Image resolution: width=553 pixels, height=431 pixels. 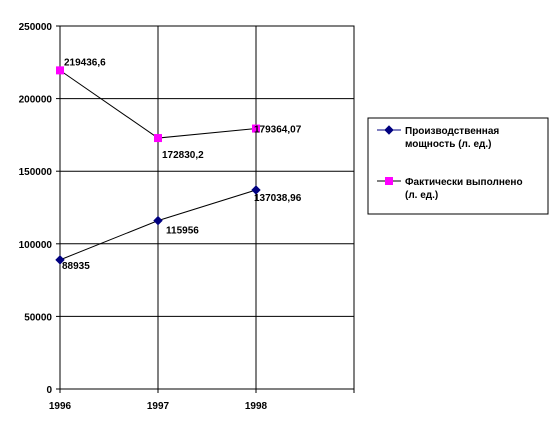 I want to click on data-label: 88935, so click(x=76, y=266).